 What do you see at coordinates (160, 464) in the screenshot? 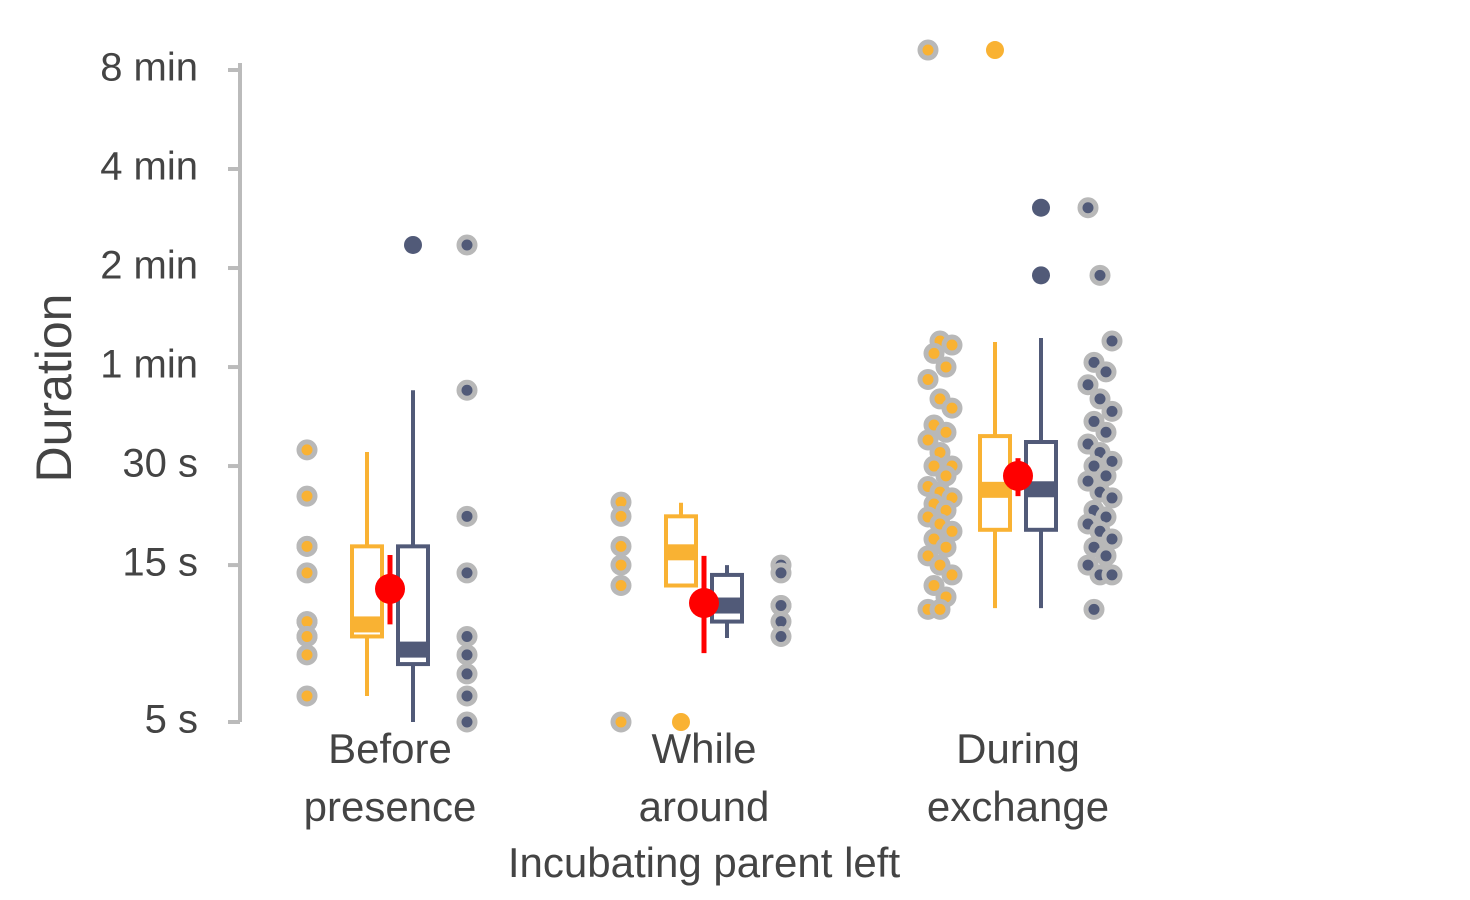
I see `y-tick-label: 30 s` at bounding box center [160, 464].